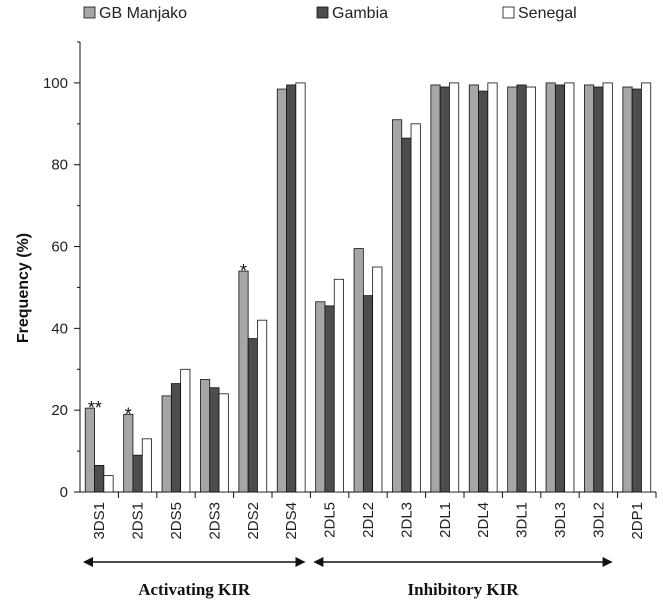  Describe the element at coordinates (377, 379) in the screenshot. I see `bar-senegal-2dl2` at that location.